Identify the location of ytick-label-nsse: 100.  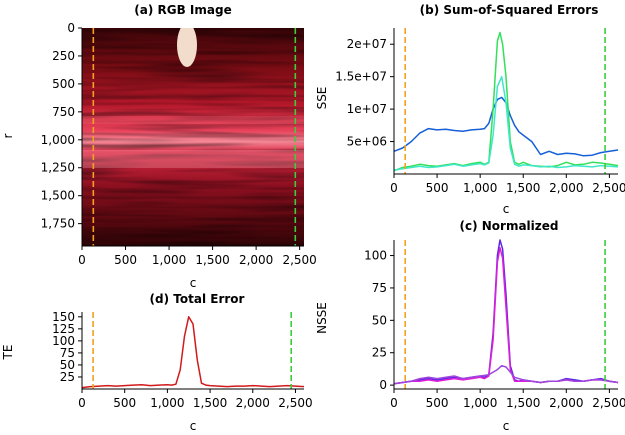
(375, 256).